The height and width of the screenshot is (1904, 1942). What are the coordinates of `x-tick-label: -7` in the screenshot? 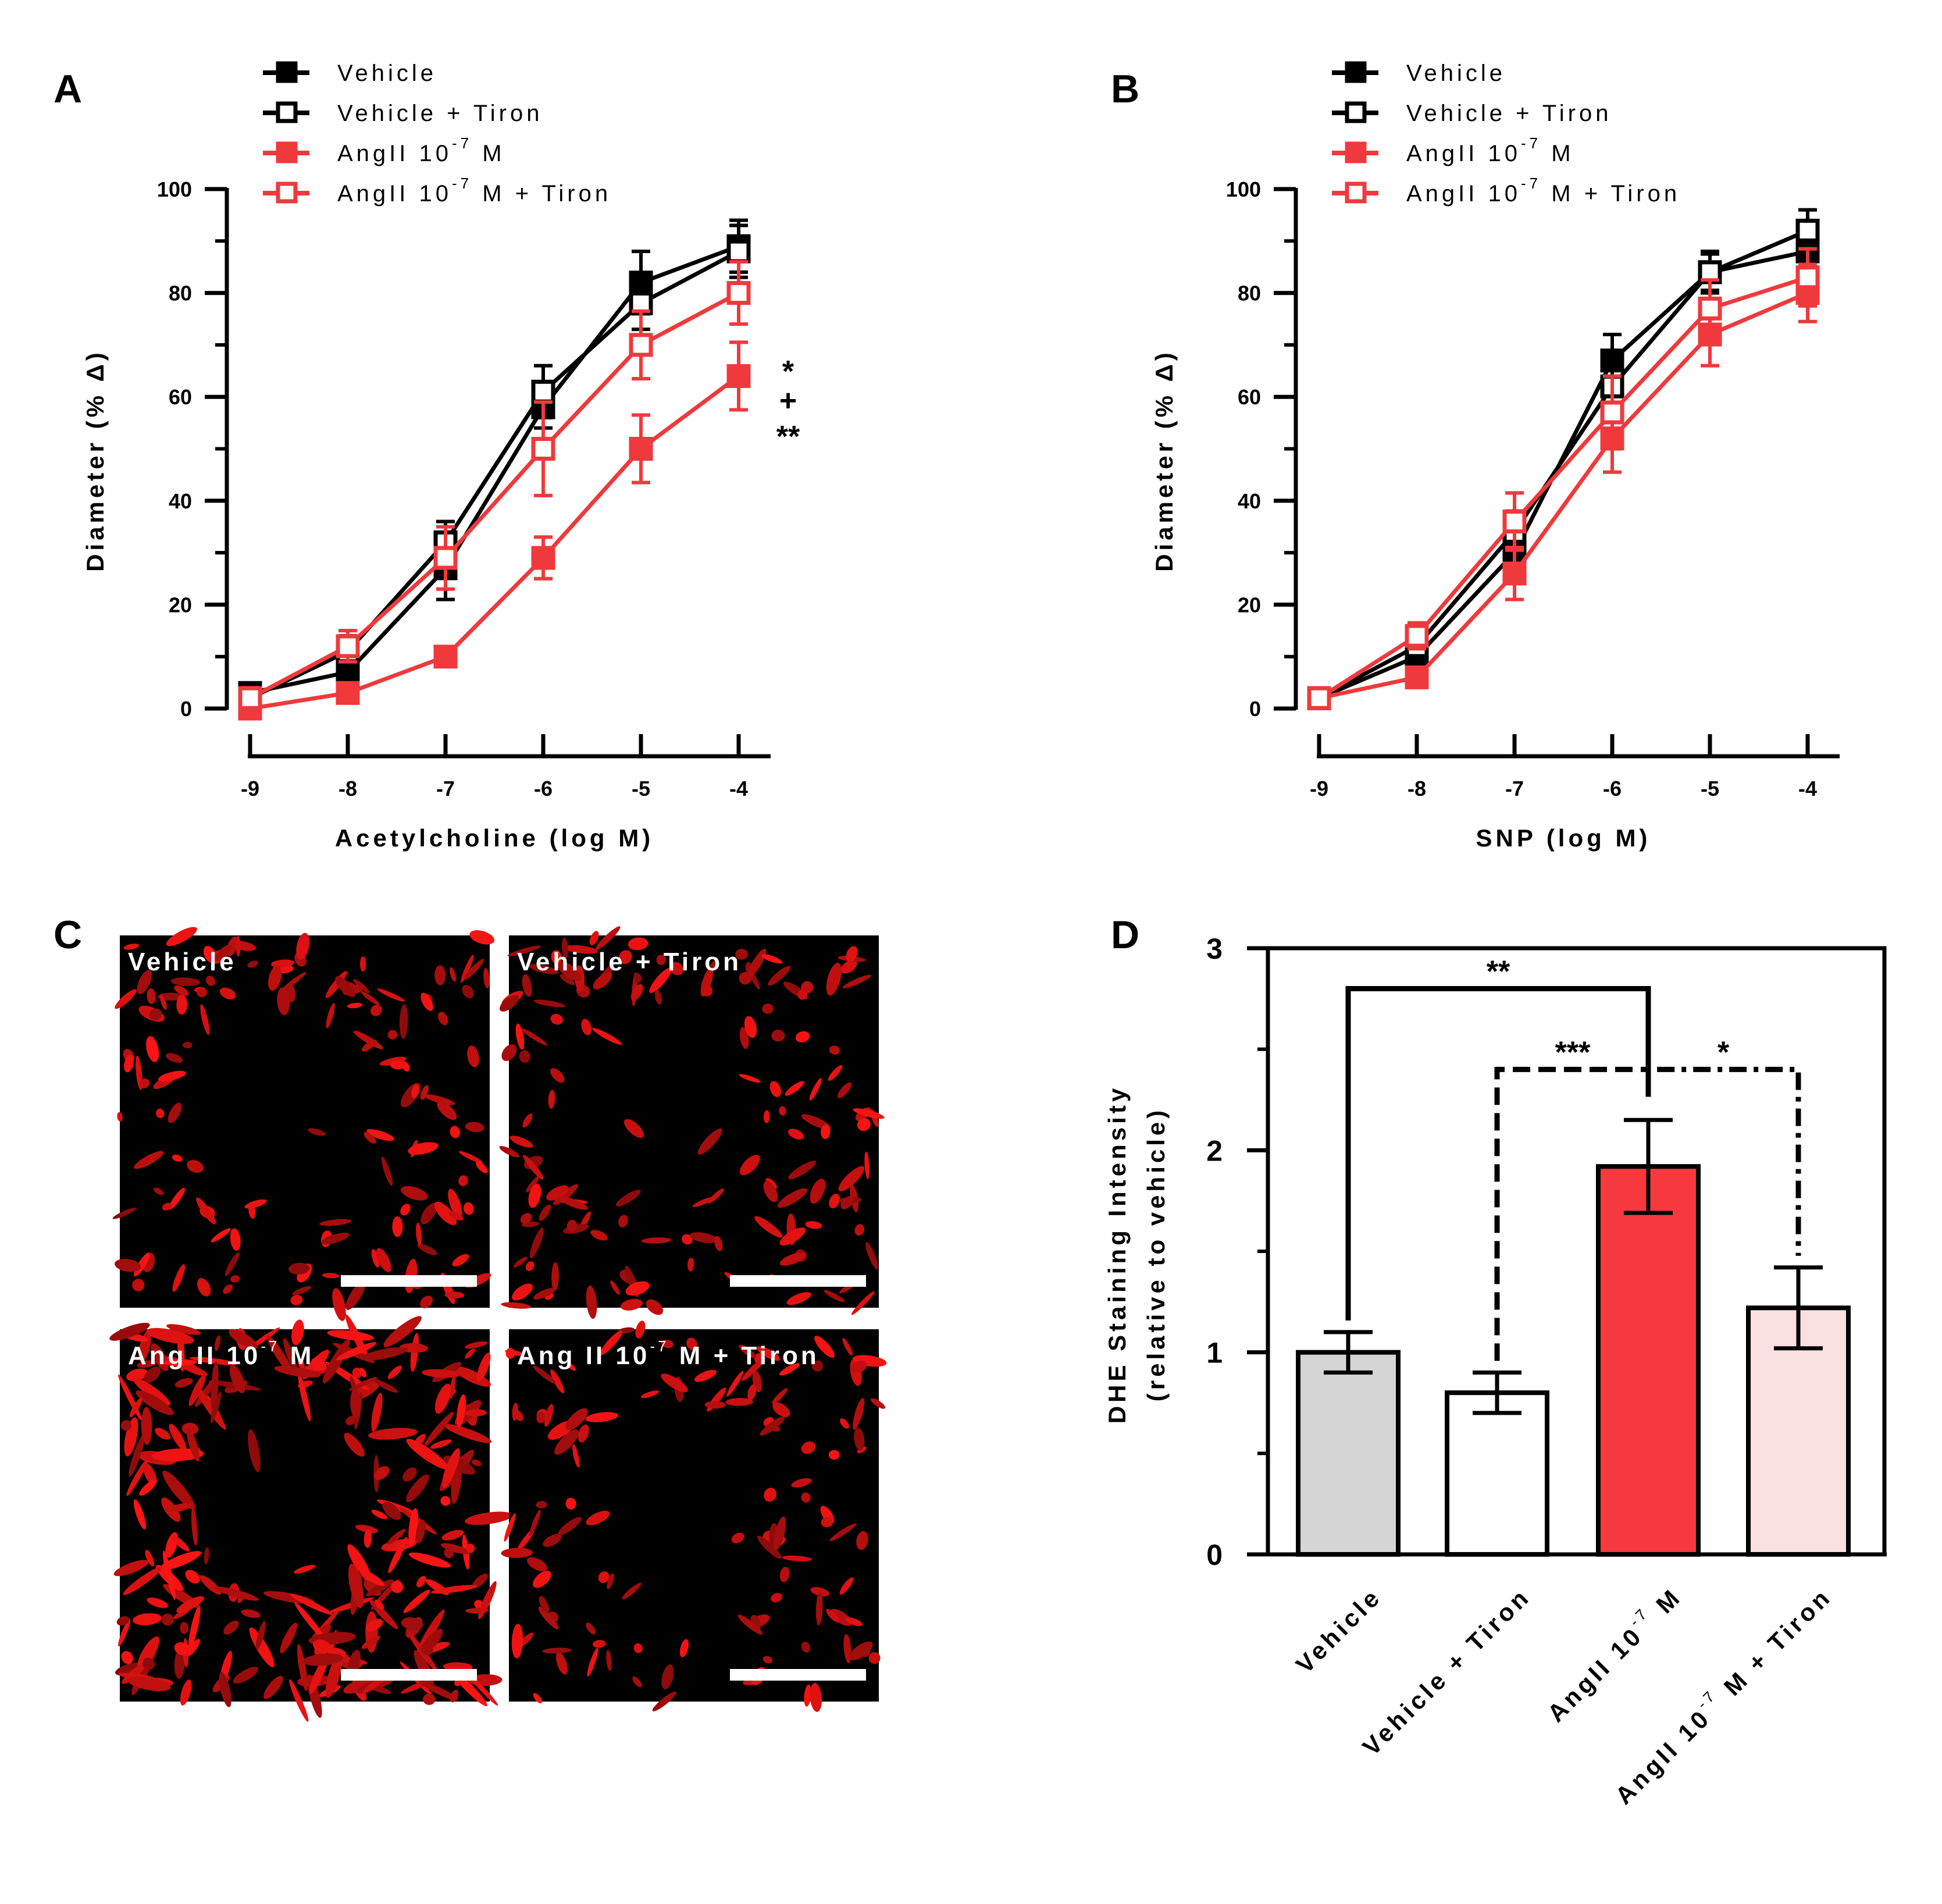 It's located at (1514, 788).